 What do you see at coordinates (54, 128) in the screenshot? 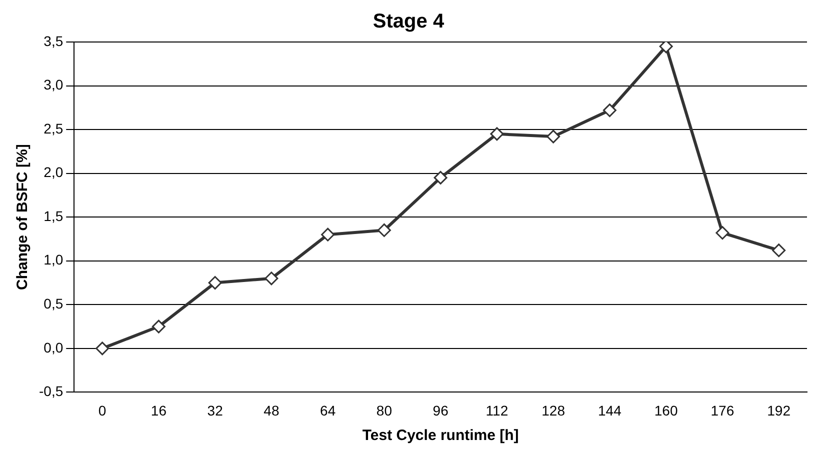
I see `y-tick-label: 2,5` at bounding box center [54, 128].